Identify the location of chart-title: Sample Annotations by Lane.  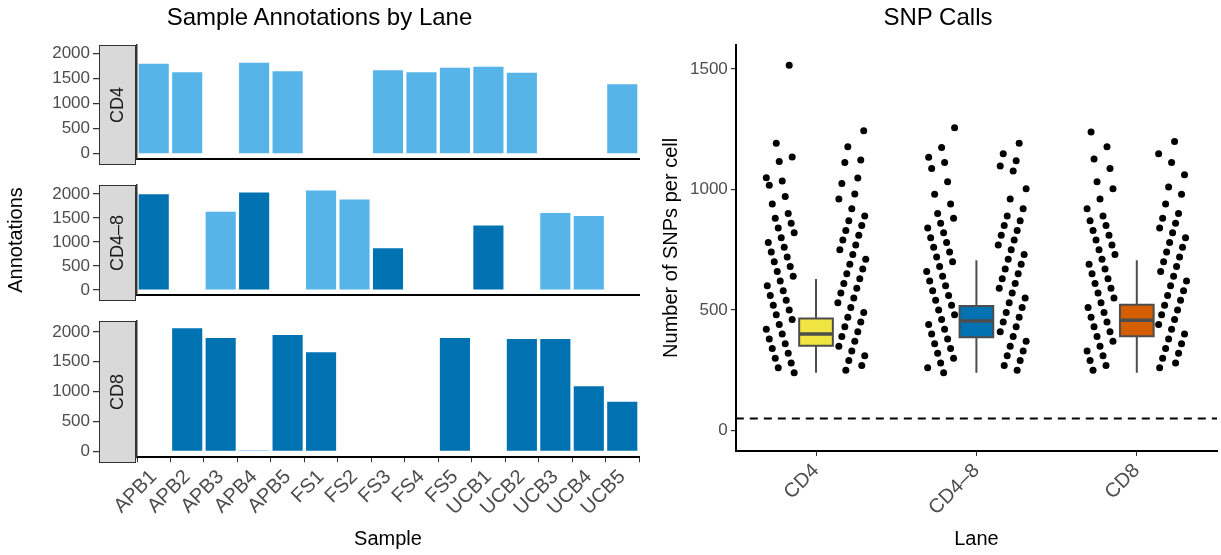
(319, 17).